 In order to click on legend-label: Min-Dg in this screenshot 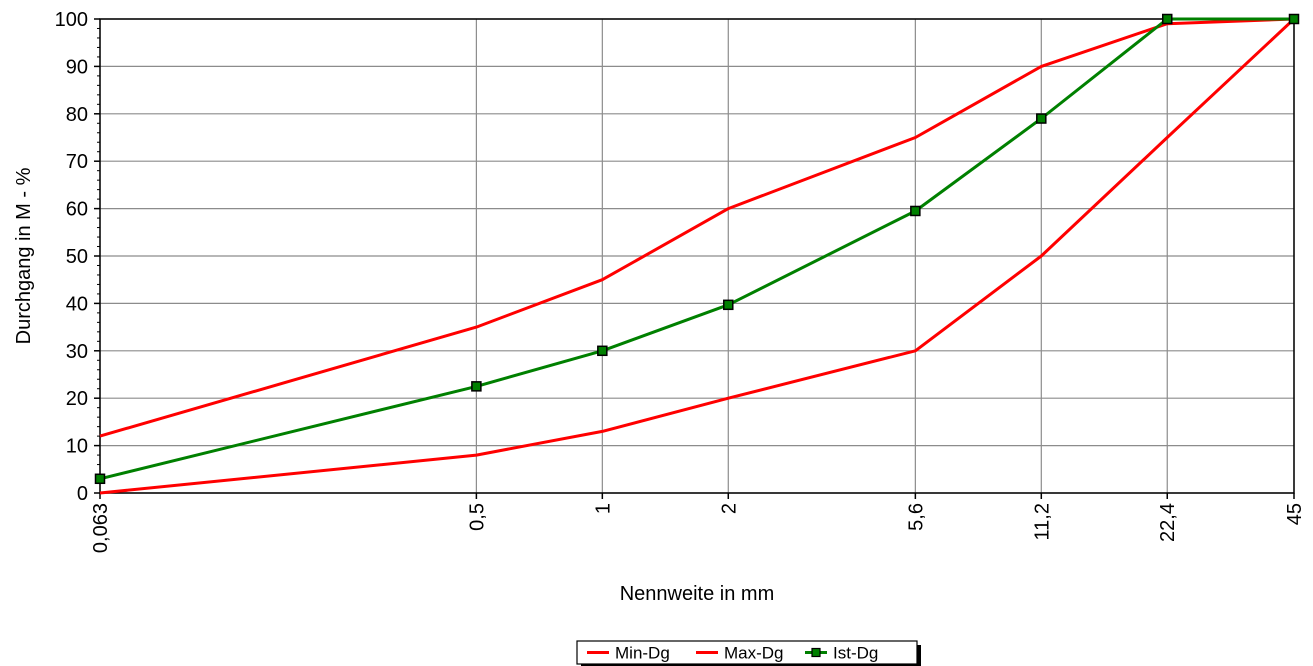, I will do `click(642, 653)`.